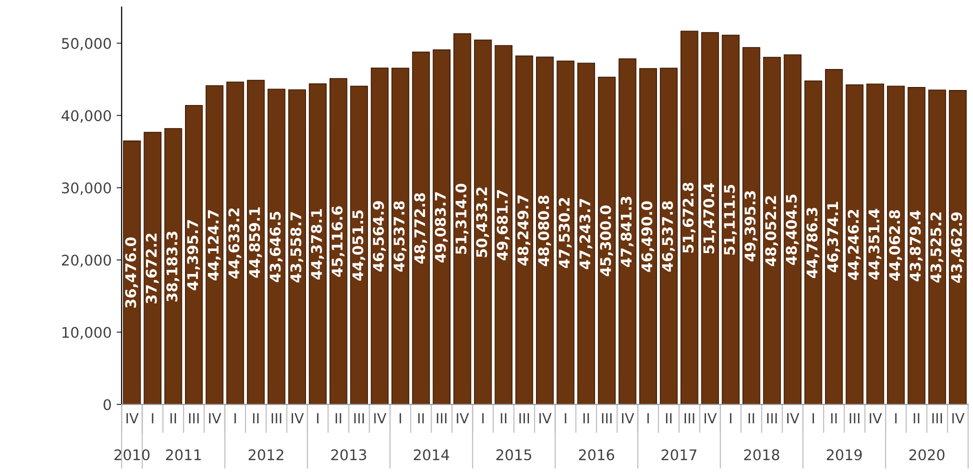 Image resolution: width=973 pixels, height=473 pixels. I want to click on data-label: 47,530.2, so click(565, 233).